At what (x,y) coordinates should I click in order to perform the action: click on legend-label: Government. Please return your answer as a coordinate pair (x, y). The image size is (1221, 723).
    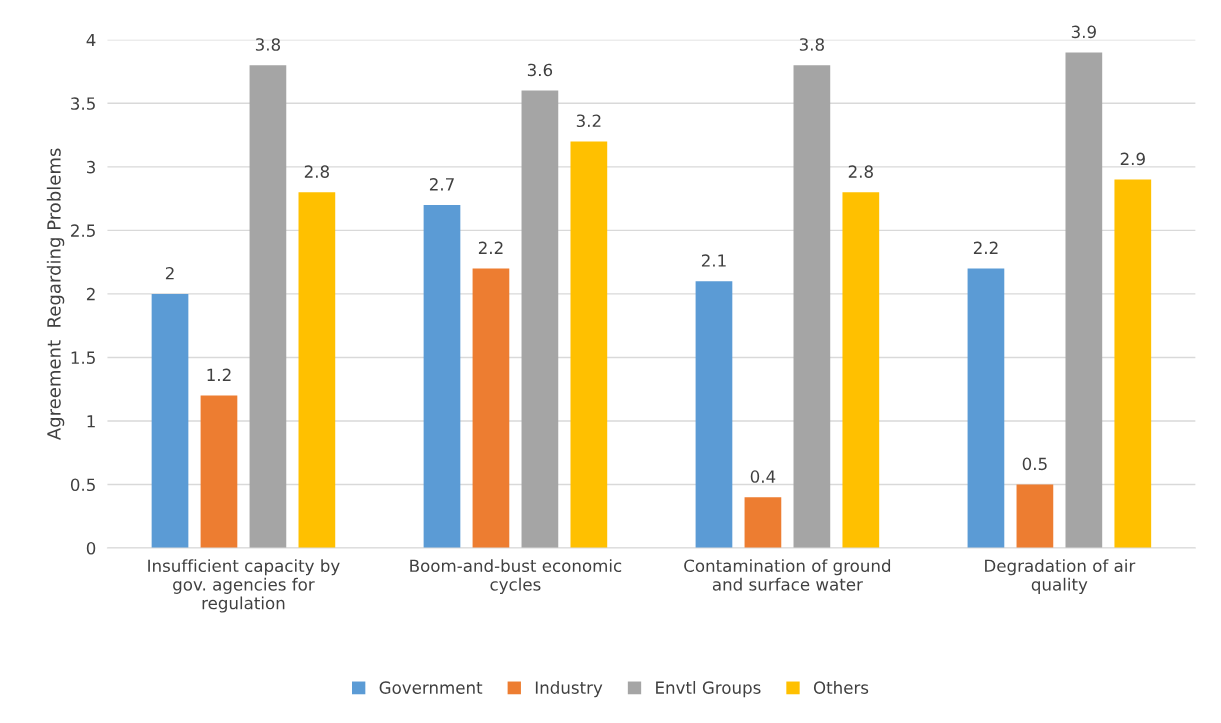
    Looking at the image, I should click on (431, 687).